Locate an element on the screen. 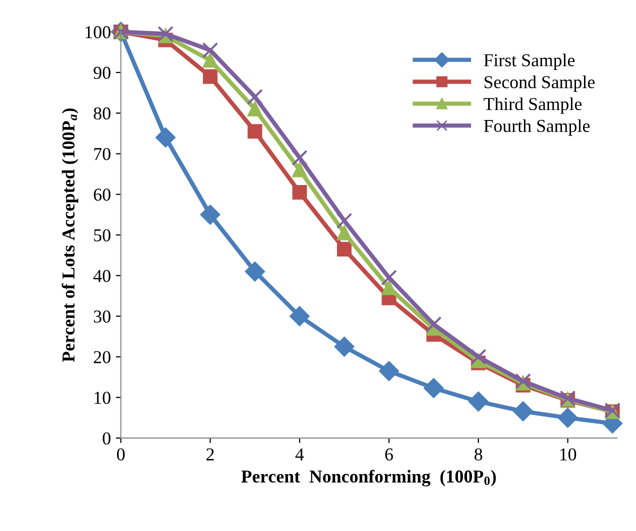 The height and width of the screenshot is (531, 636). x-tick-label: 2 is located at coordinates (210, 454).